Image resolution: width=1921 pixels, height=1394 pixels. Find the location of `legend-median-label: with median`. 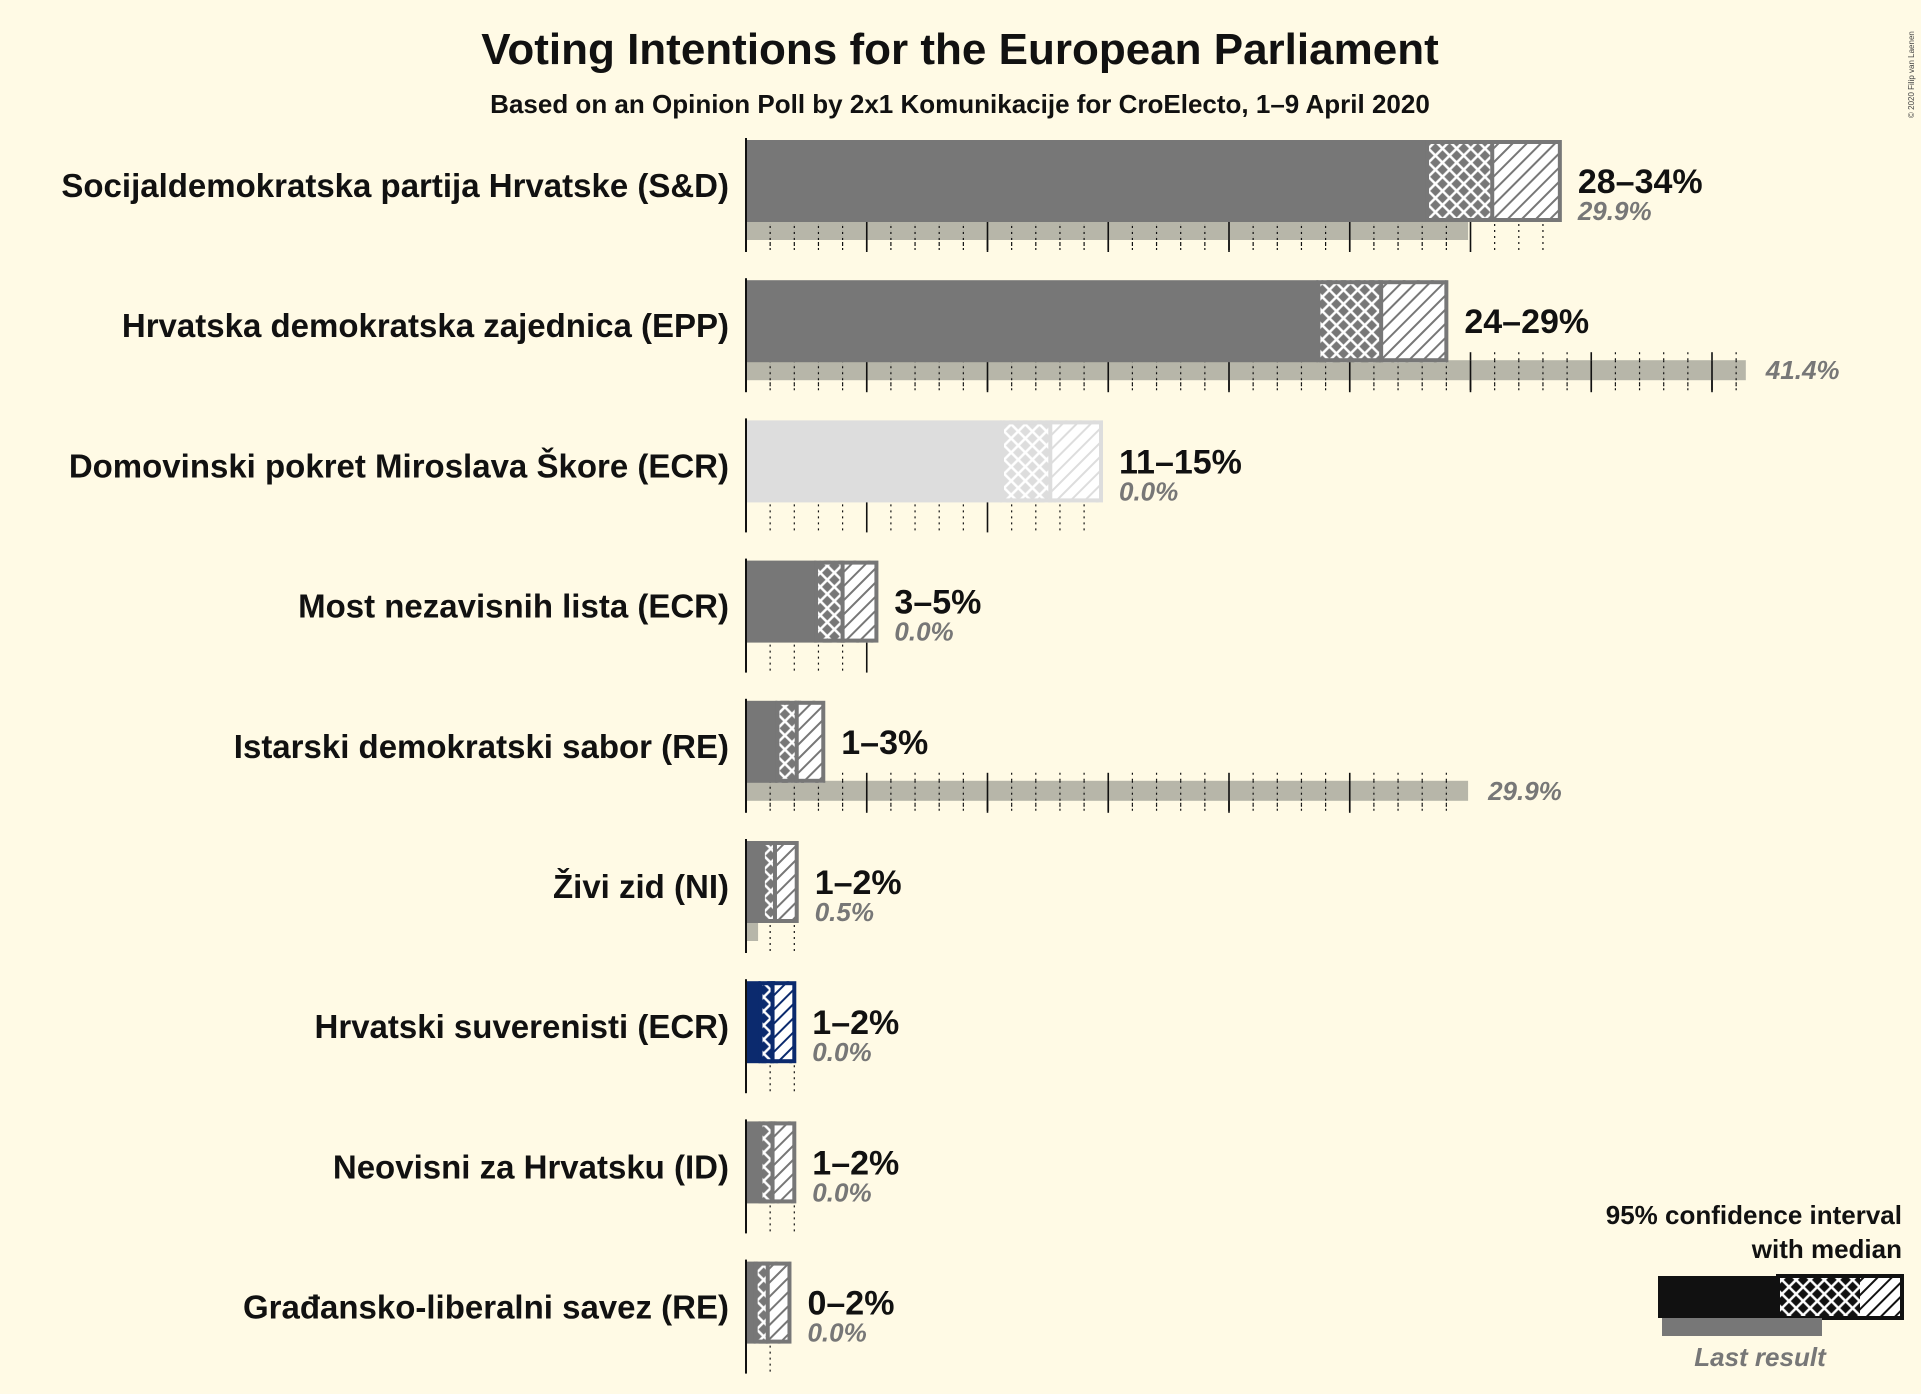

legend-median-label: with median is located at coordinates (1826, 1249).